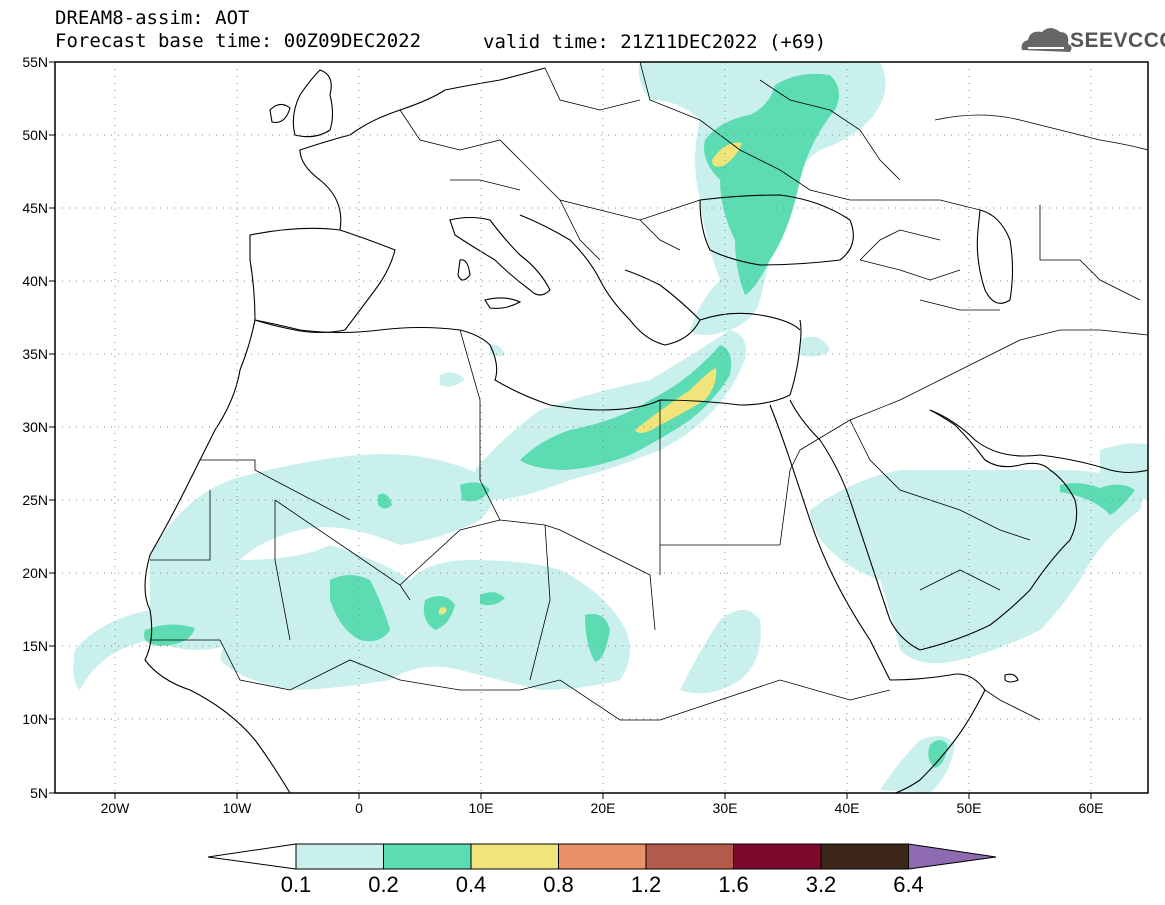  Describe the element at coordinates (471, 884) in the screenshot. I see `colorbar-label-2: 0.4` at that location.